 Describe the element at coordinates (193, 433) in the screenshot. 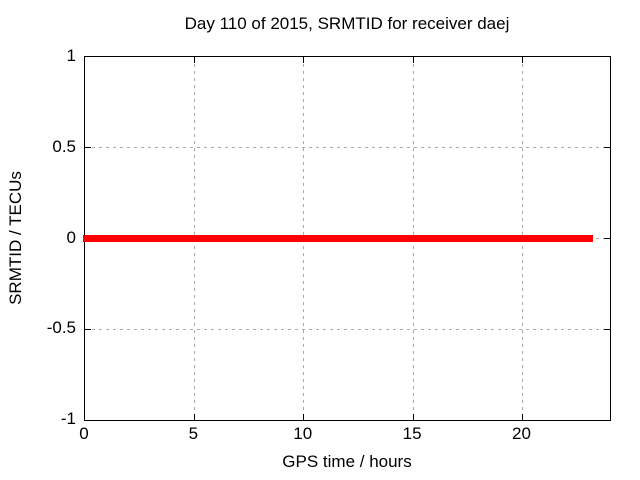

I see `x-tick-label: 5` at that location.